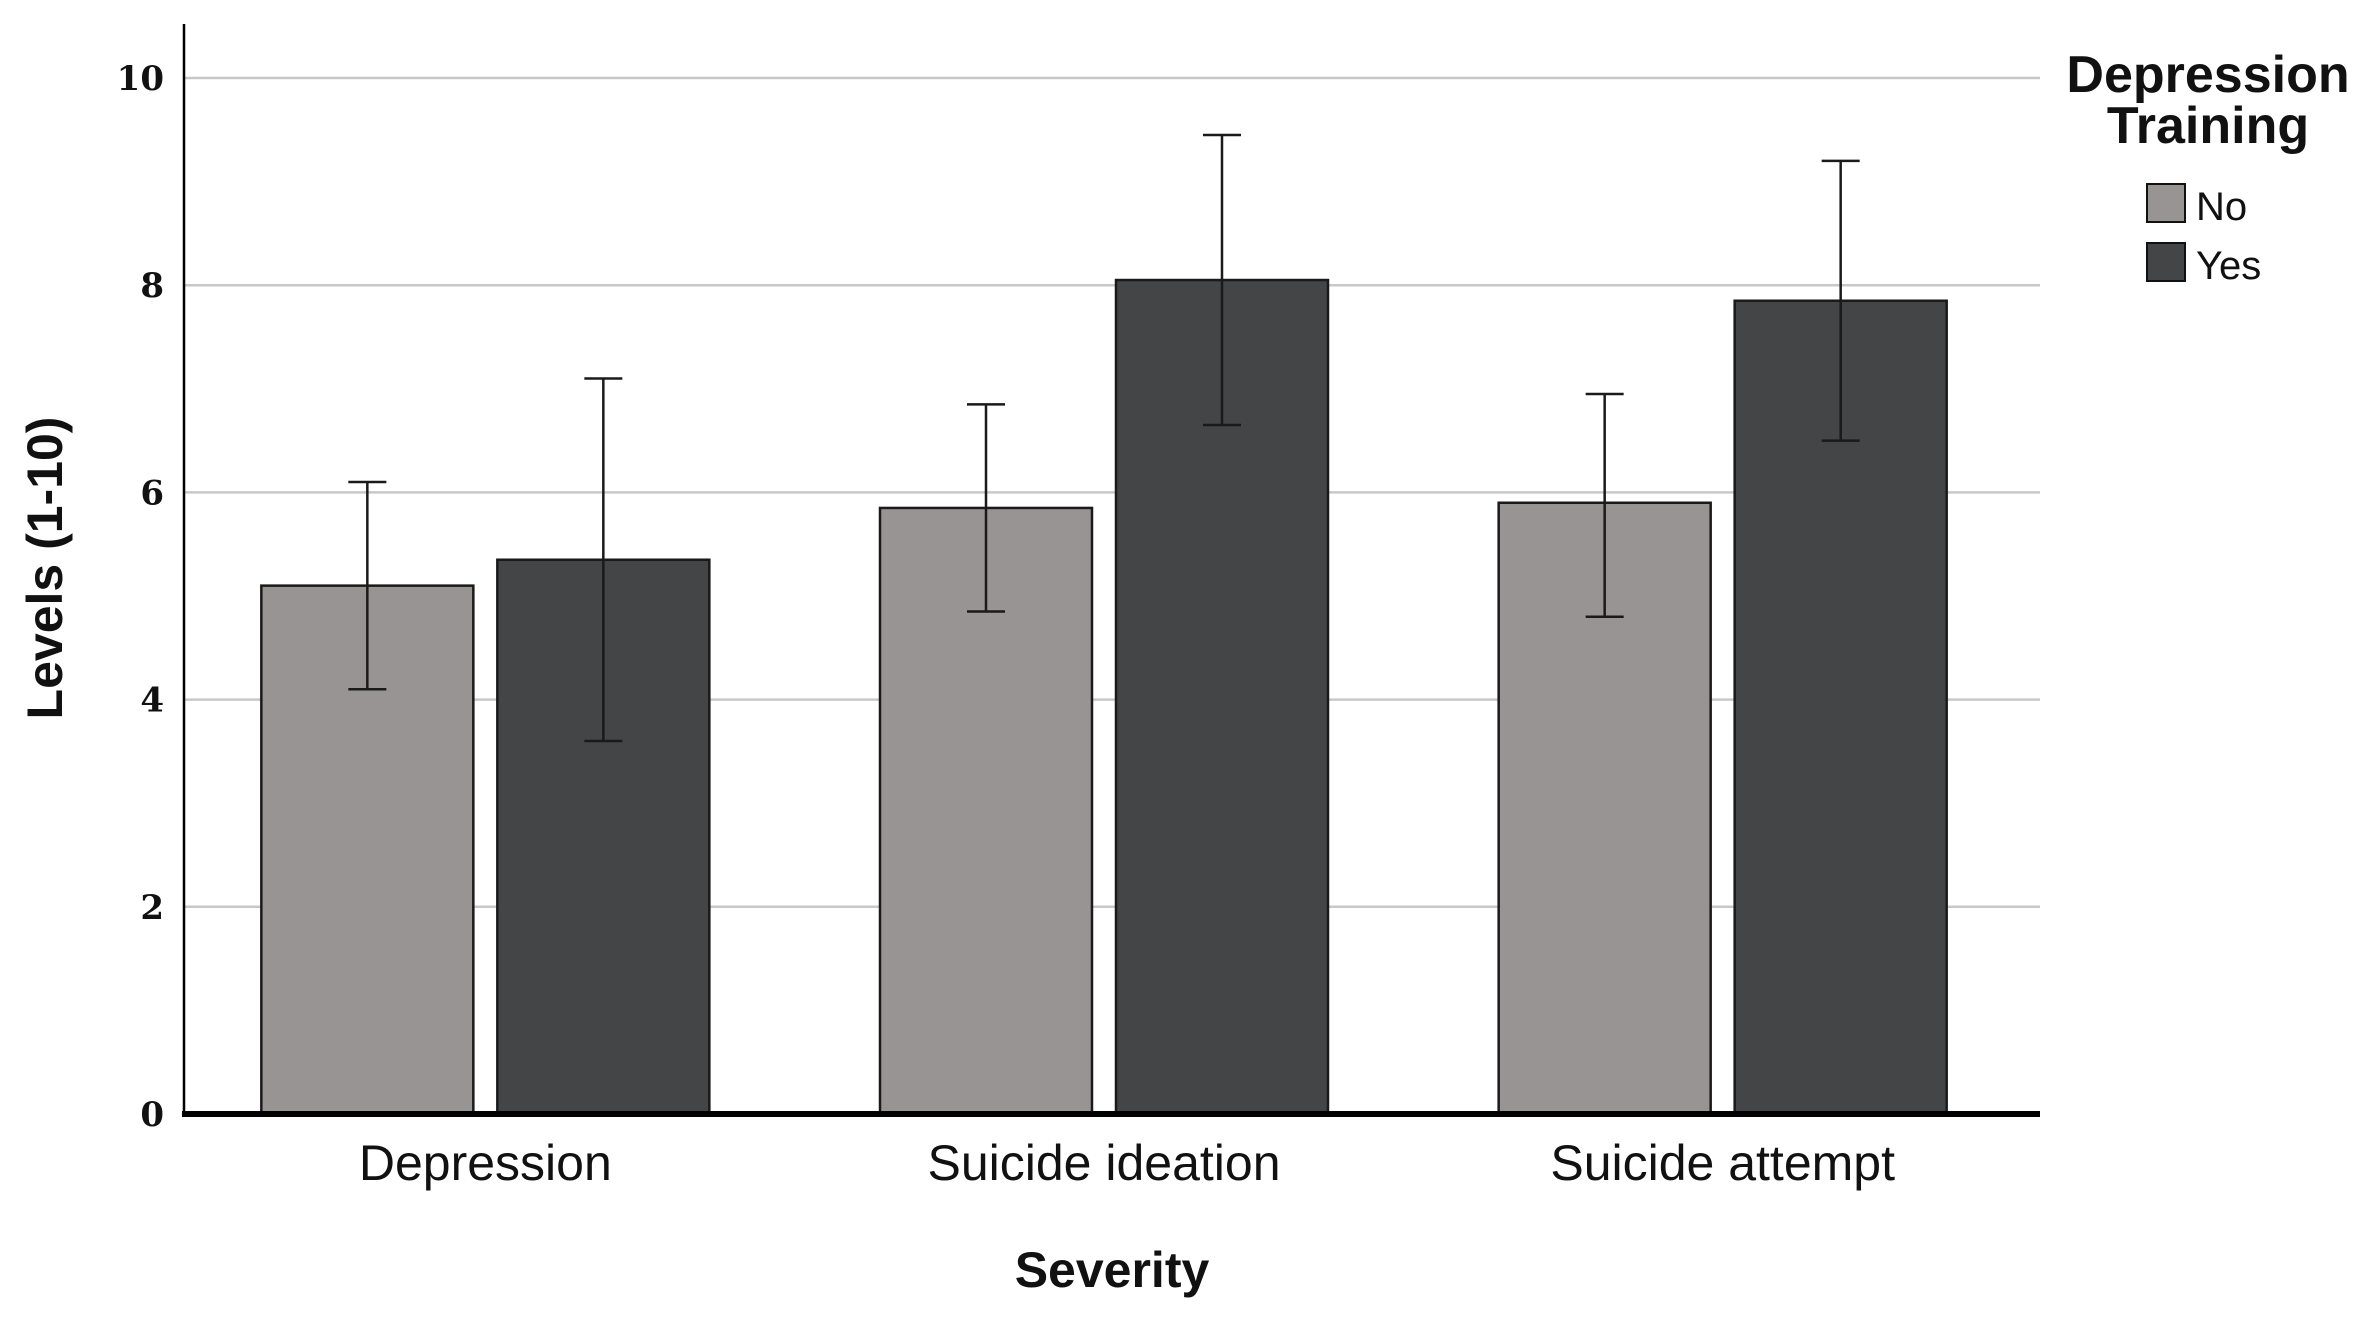 The height and width of the screenshot is (1324, 2370). I want to click on legend-label-yes: Yes, so click(2228, 266).